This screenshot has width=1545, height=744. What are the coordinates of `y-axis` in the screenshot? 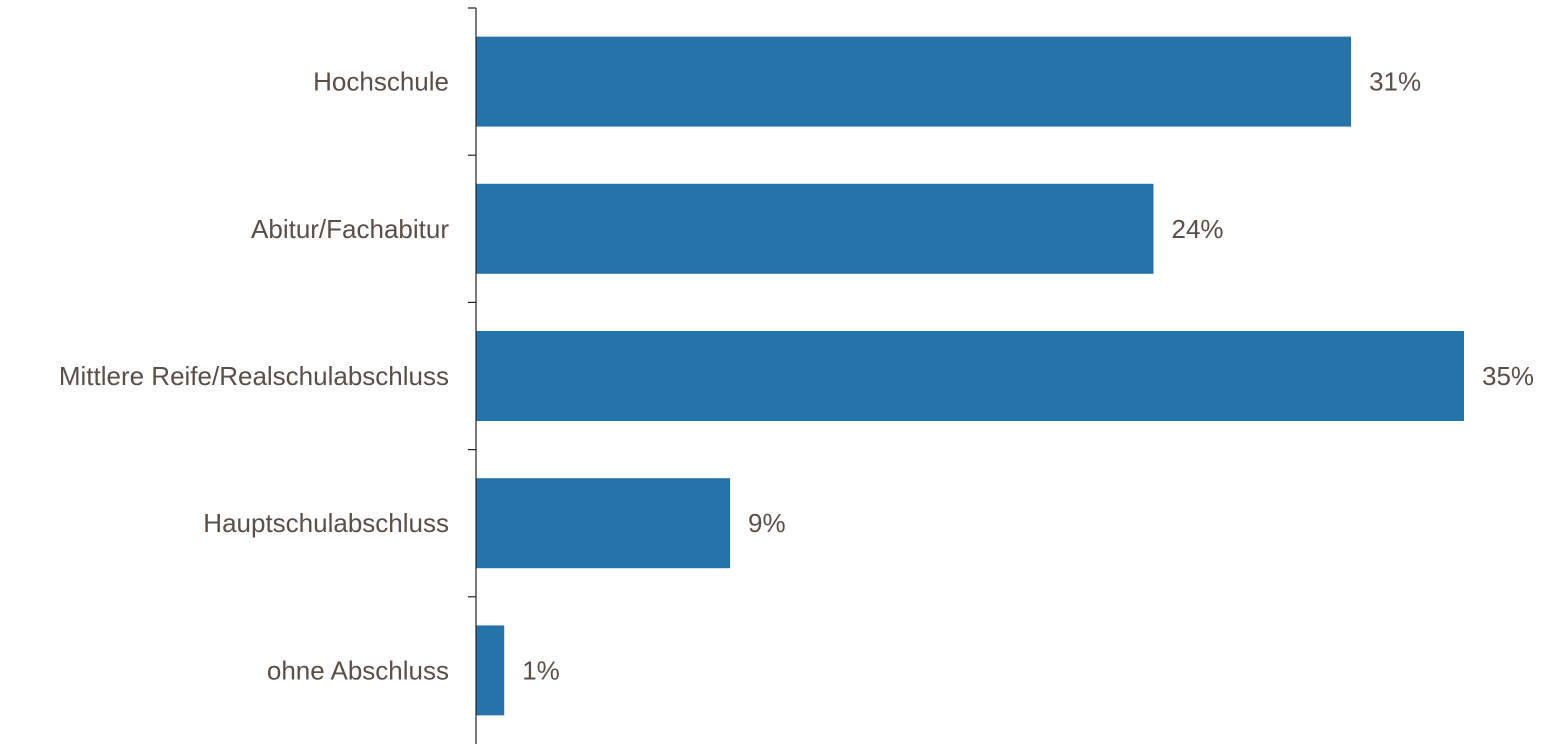 It's located at (472, 375).